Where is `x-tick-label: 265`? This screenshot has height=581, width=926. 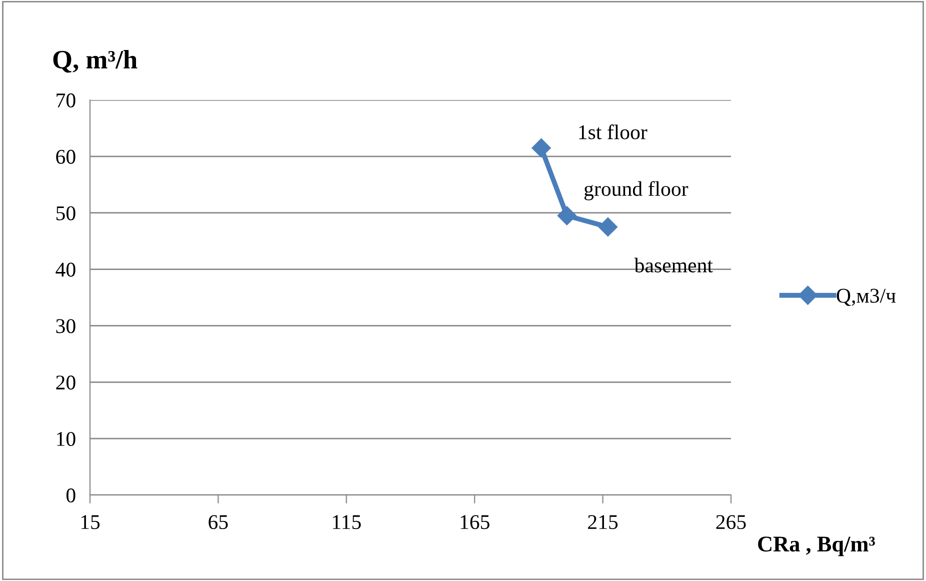 x-tick-label: 265 is located at coordinates (731, 522).